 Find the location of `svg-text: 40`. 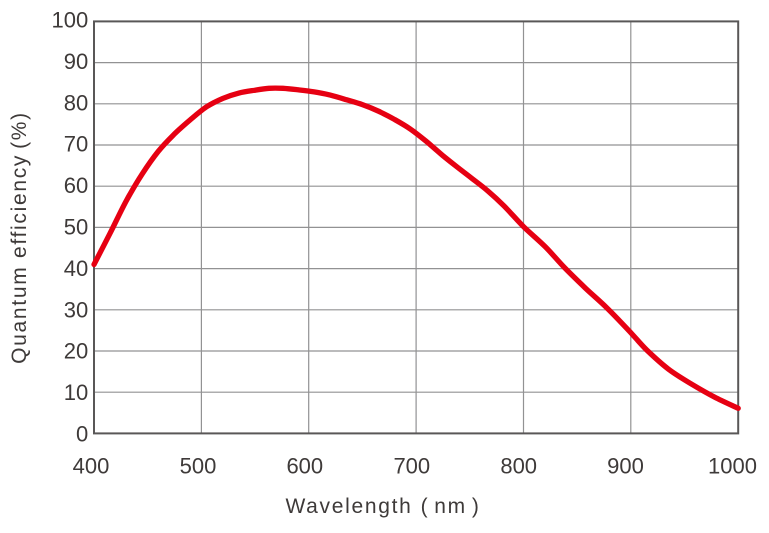

svg-text: 40 is located at coordinates (76, 268).